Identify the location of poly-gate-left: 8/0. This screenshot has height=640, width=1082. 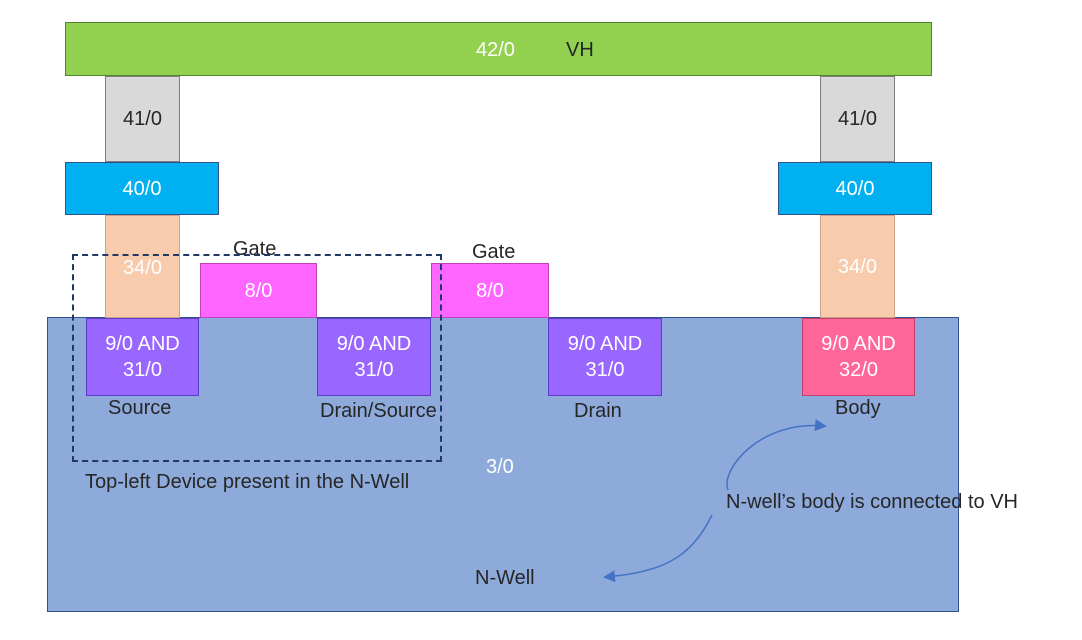
(258, 290).